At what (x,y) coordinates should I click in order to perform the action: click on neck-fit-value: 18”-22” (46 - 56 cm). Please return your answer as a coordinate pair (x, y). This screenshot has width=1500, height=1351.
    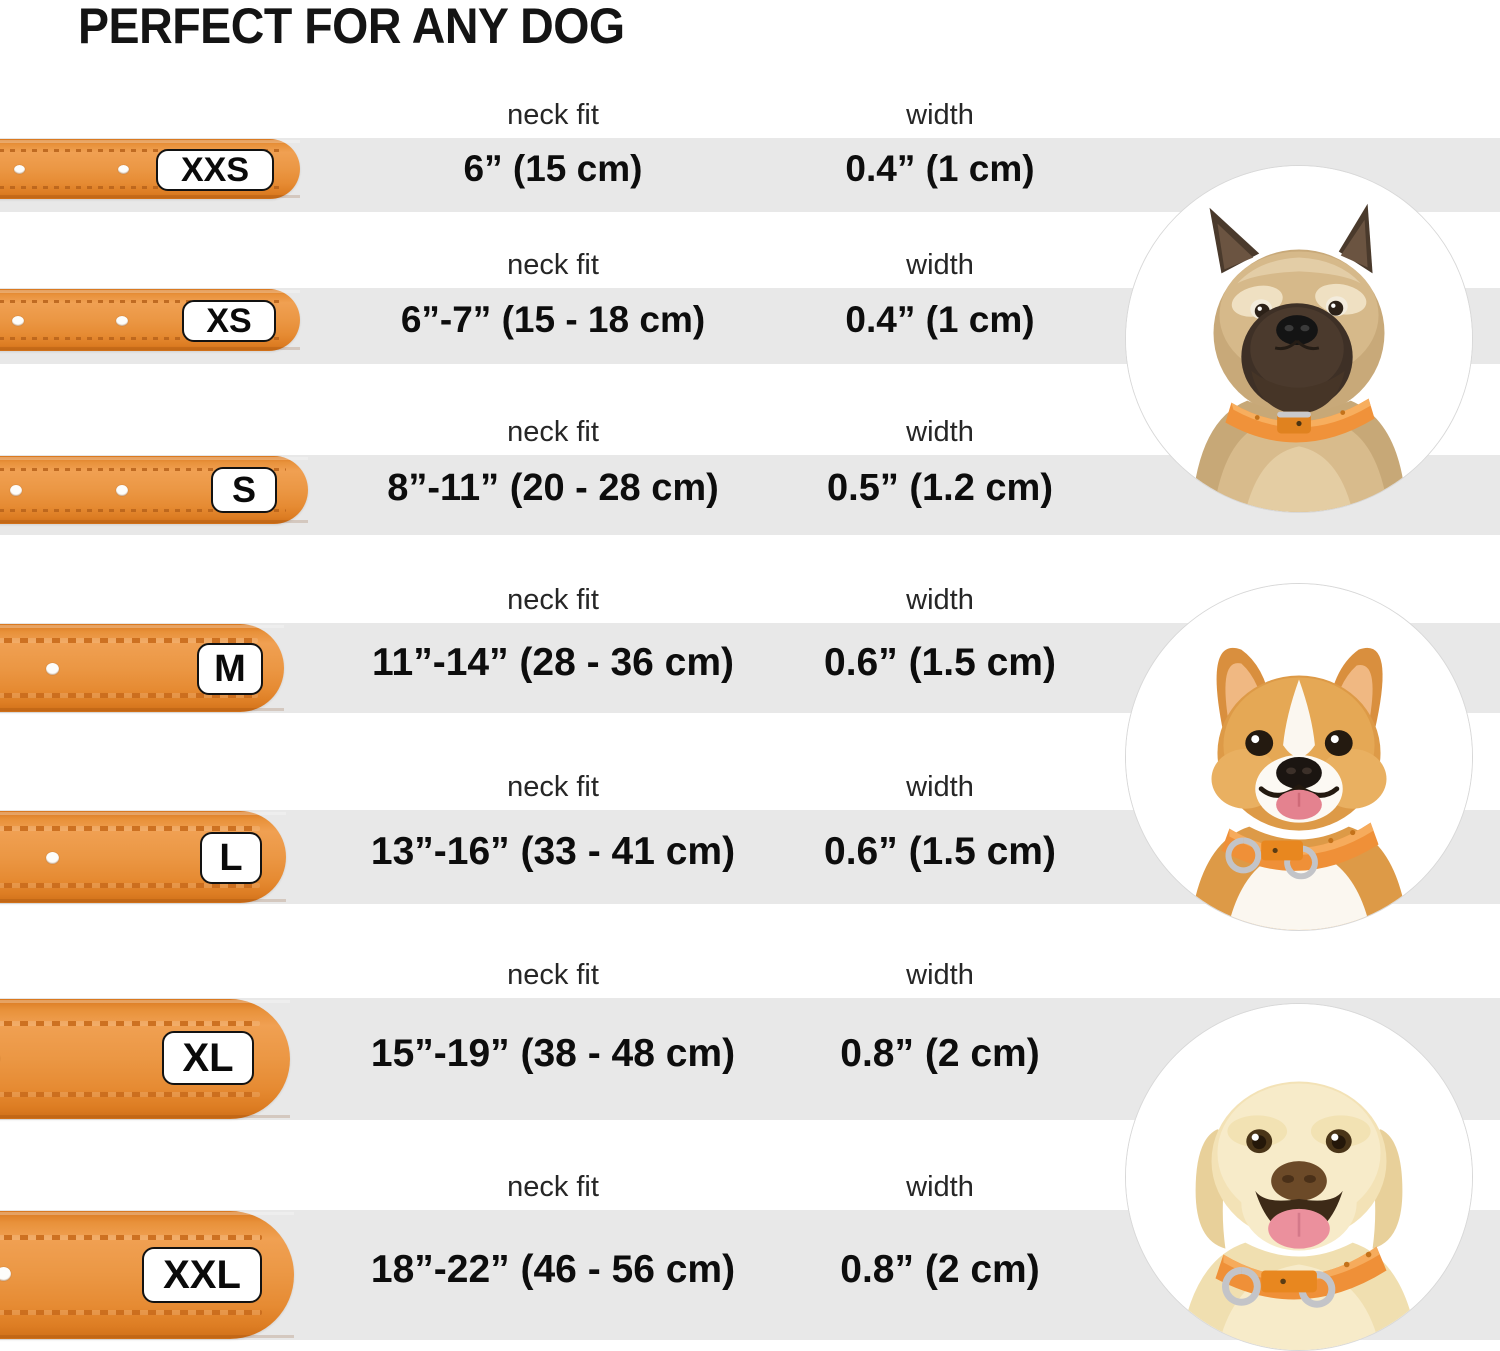
    Looking at the image, I should click on (553, 1269).